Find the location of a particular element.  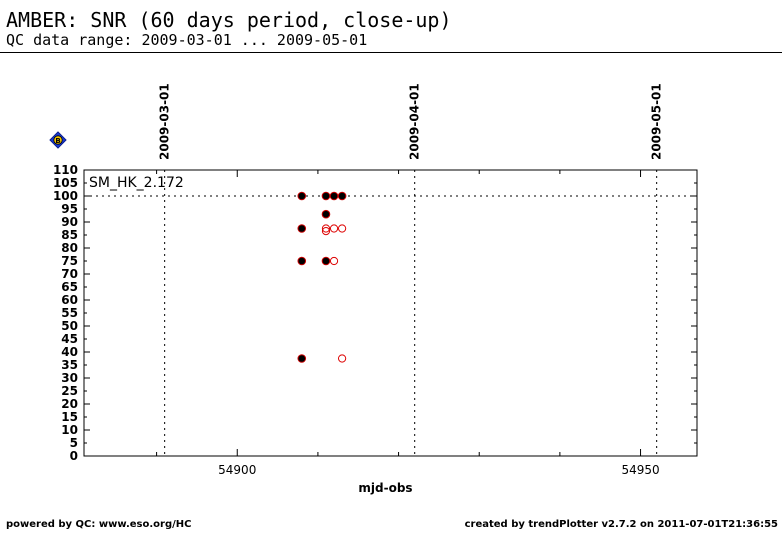

y-tick-label: 50 is located at coordinates (69, 326).